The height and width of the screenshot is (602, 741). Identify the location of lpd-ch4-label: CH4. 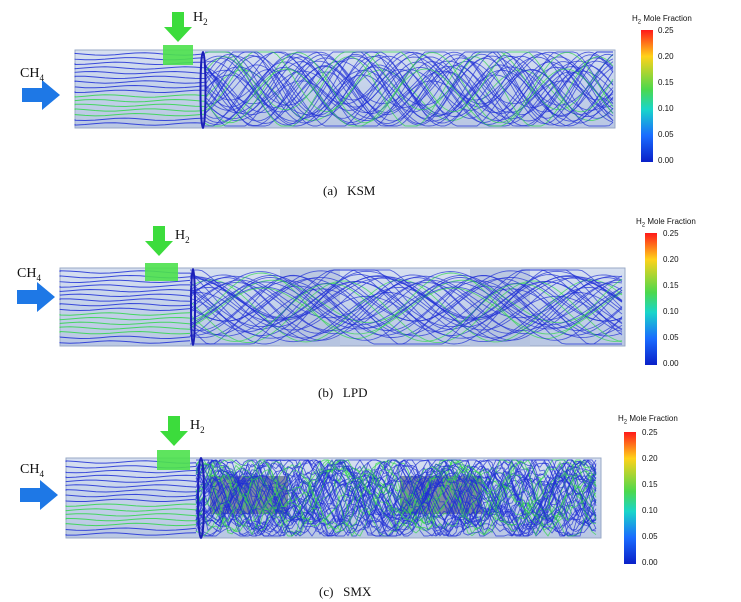
(29, 274).